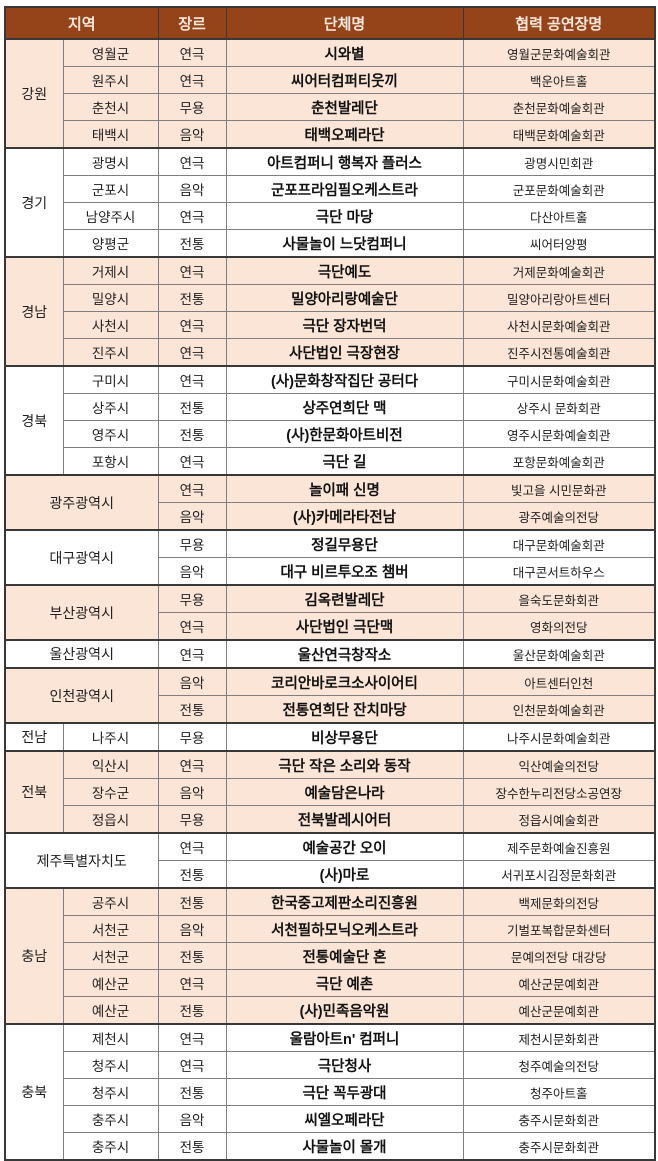 The width and height of the screenshot is (658, 1161). What do you see at coordinates (559, 626) in the screenshot?
I see `venue-cell: 영화의전당` at bounding box center [559, 626].